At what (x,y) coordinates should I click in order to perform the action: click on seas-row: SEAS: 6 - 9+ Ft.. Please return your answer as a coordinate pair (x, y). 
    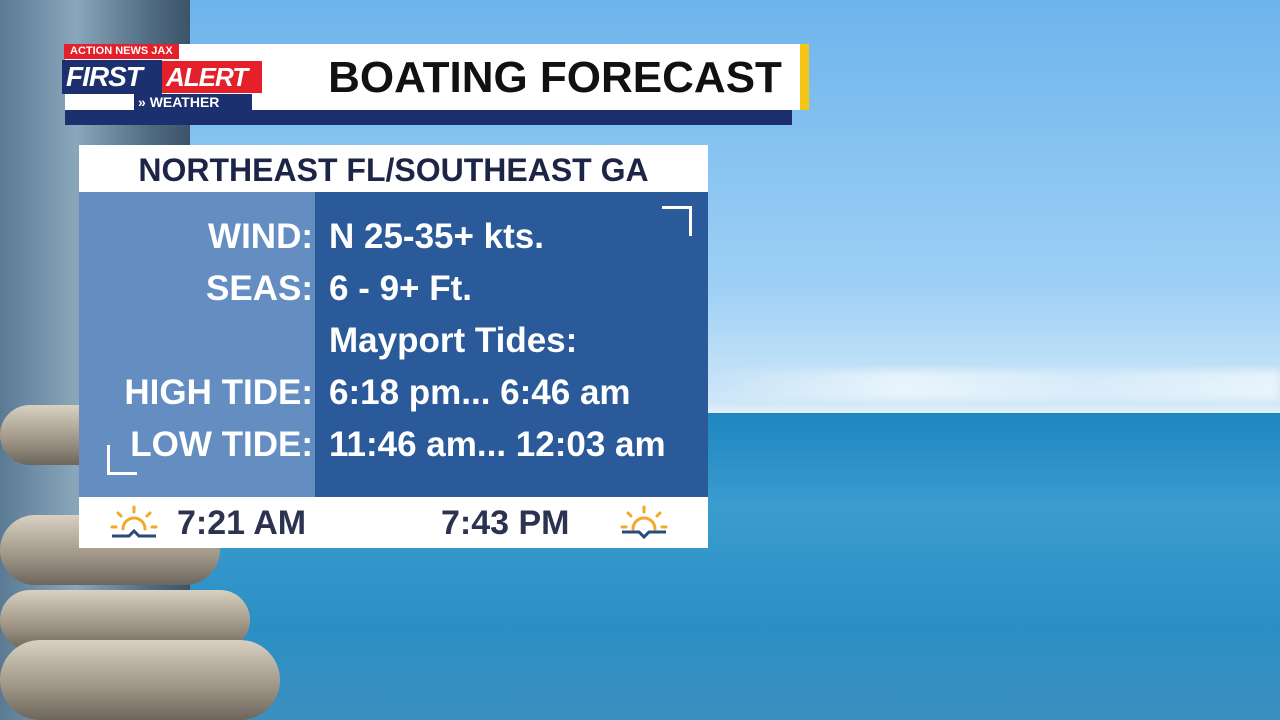
    Looking at the image, I should click on (393, 289).